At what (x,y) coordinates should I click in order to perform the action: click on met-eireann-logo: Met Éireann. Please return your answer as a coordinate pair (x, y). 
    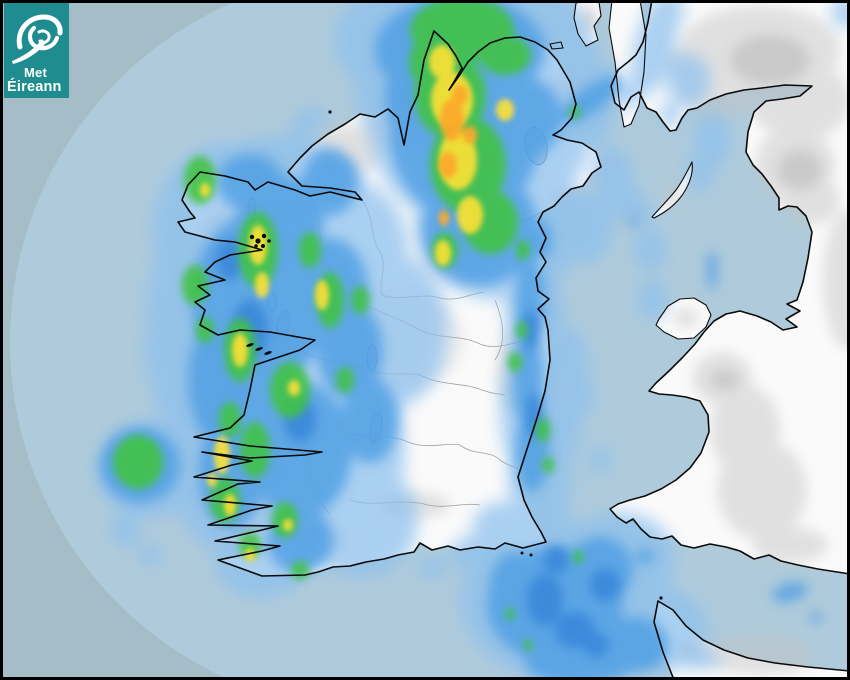
    Looking at the image, I should click on (36, 50).